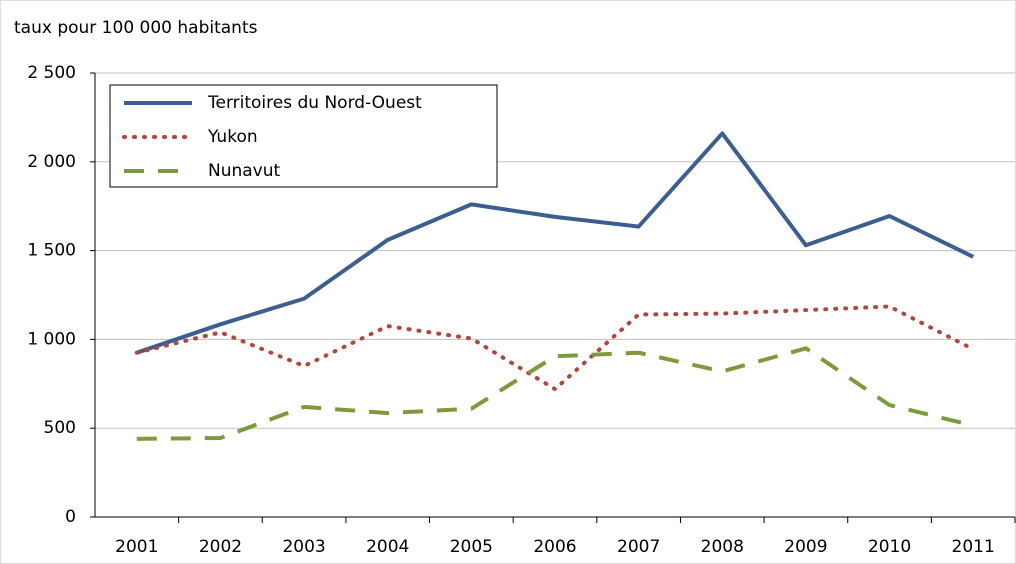 The width and height of the screenshot is (1016, 564). I want to click on x-tick-label: 2006, so click(554, 547).